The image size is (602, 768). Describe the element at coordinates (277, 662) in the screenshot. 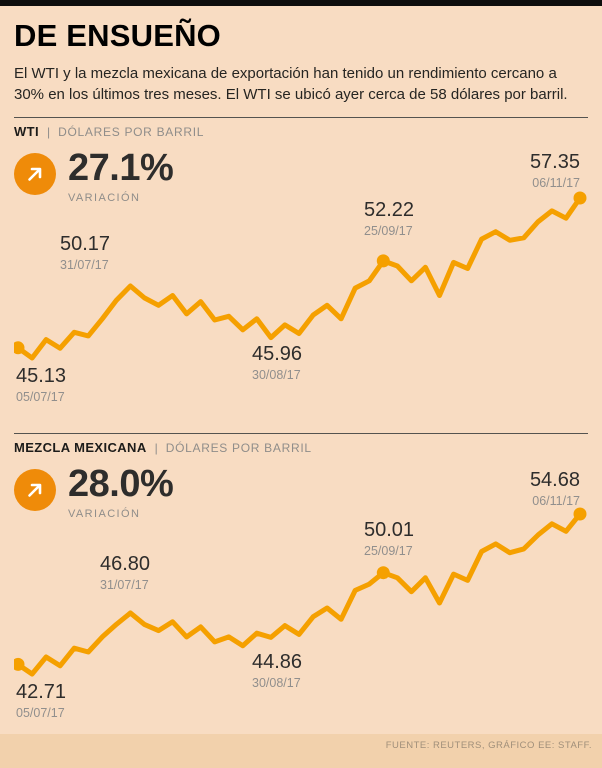

I see `point-value: 44.86` at that location.